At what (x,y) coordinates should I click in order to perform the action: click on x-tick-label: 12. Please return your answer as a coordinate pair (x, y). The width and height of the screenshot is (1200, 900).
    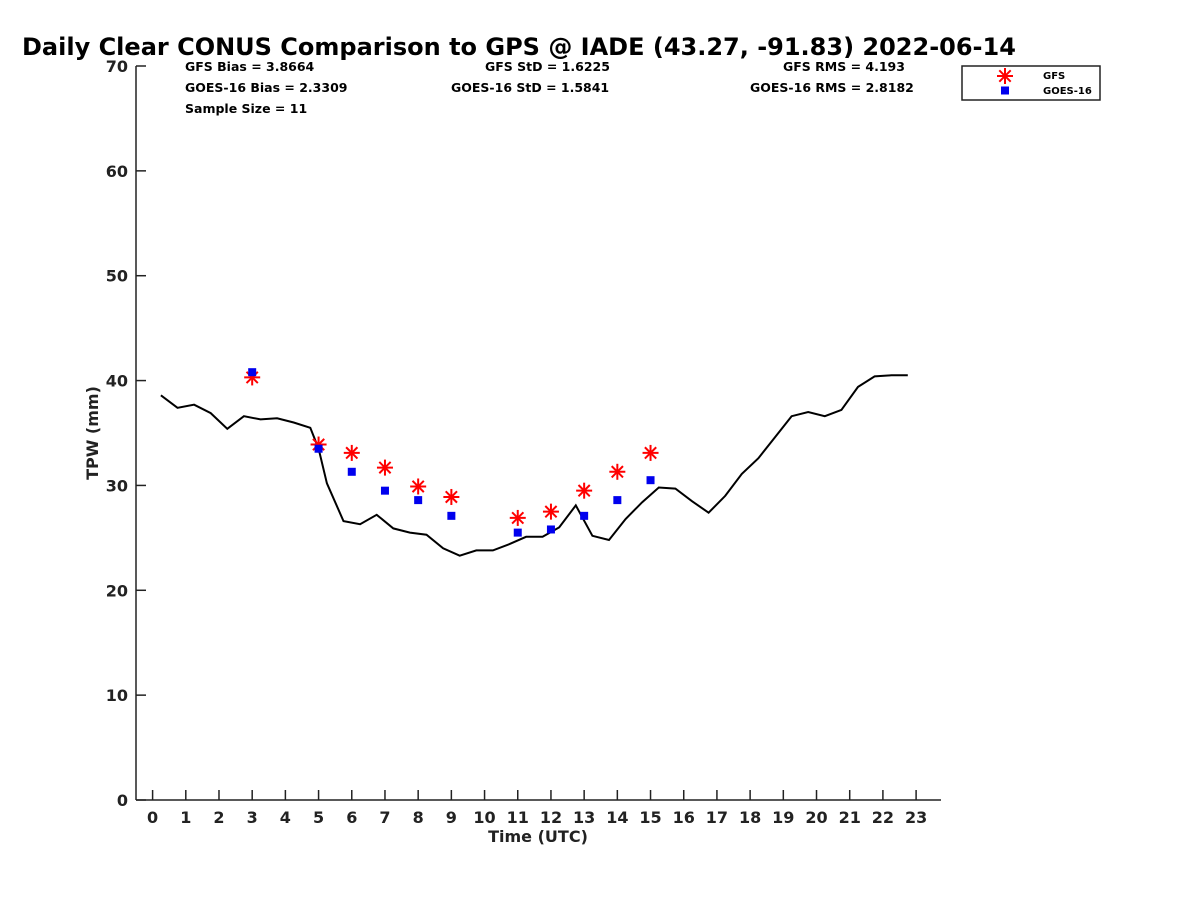
    Looking at the image, I should click on (551, 817).